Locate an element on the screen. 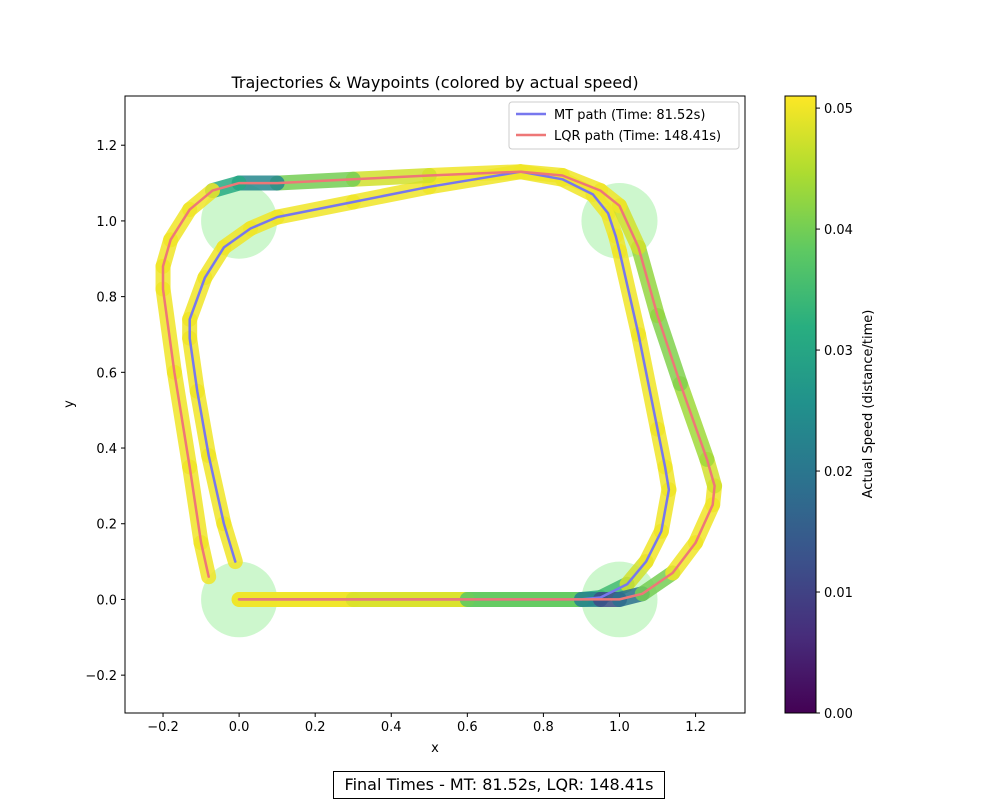  colorbar-tick-label-3: 0.03 is located at coordinates (838, 351).